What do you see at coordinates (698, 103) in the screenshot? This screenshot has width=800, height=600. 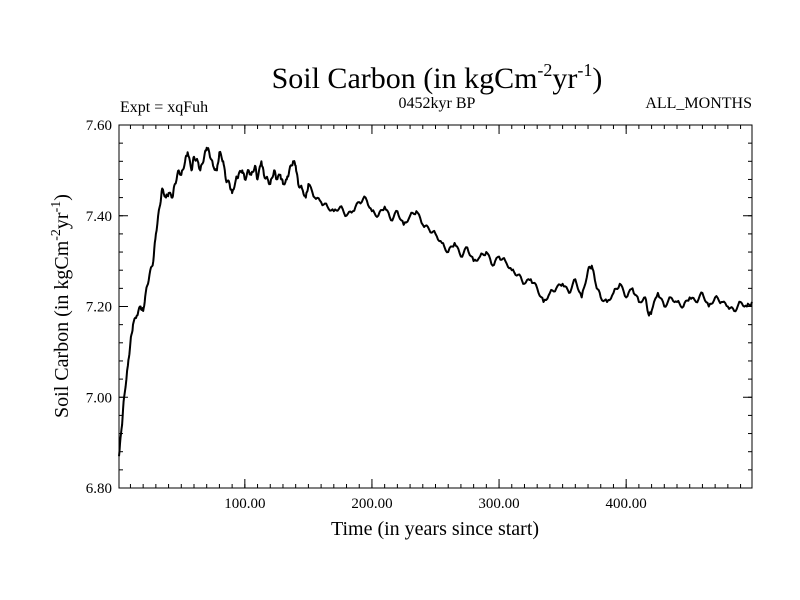 I see `months-label: ALL_MONTHS` at bounding box center [698, 103].